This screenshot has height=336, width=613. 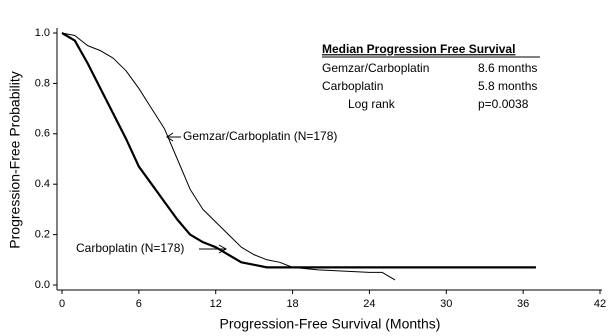 What do you see at coordinates (62, 304) in the screenshot?
I see `x-tick-label: 0` at bounding box center [62, 304].